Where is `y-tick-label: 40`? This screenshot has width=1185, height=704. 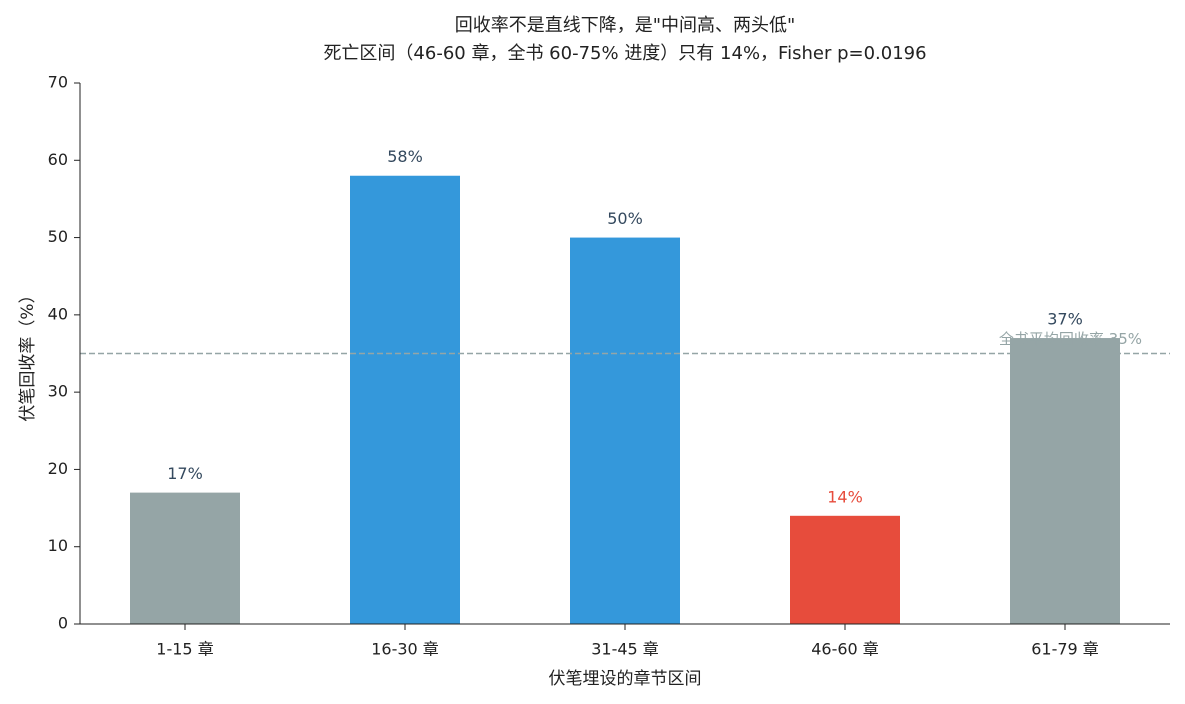 y-tick-label: 40 is located at coordinates (58, 313).